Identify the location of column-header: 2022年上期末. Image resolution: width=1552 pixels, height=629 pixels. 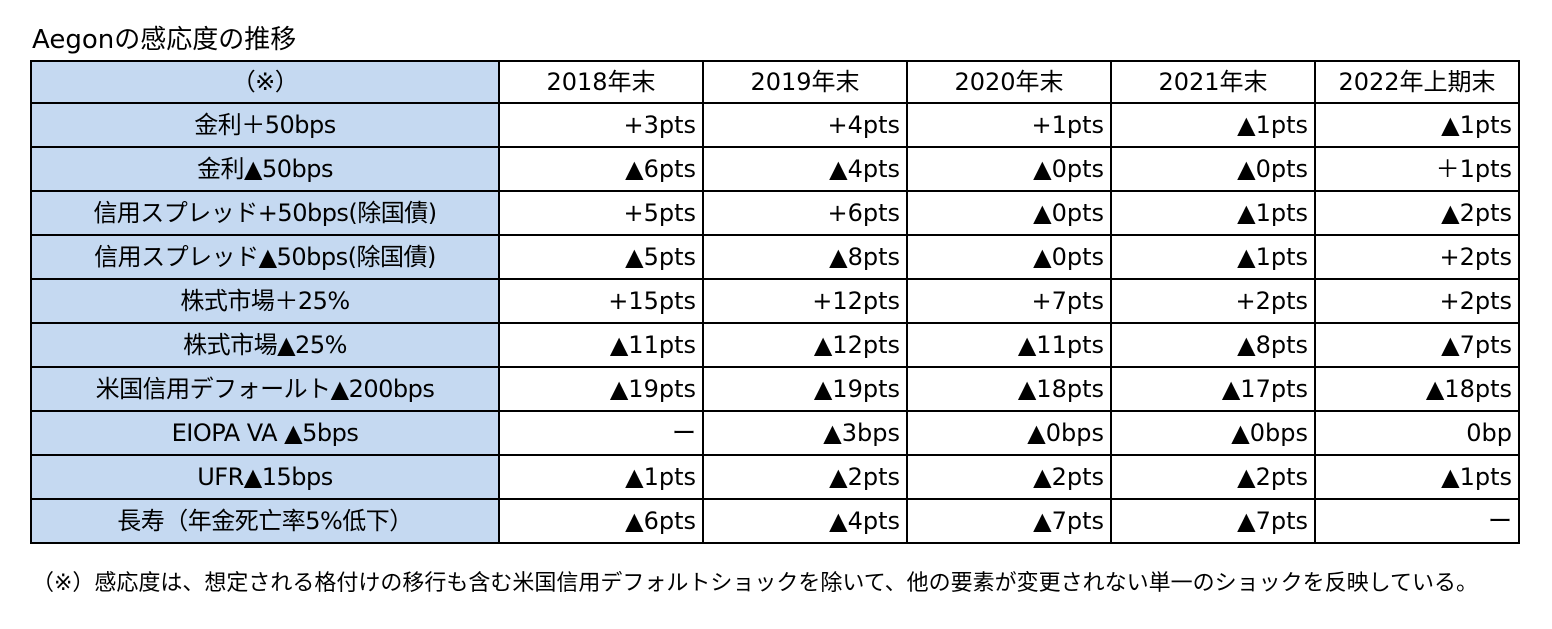
(1417, 82).